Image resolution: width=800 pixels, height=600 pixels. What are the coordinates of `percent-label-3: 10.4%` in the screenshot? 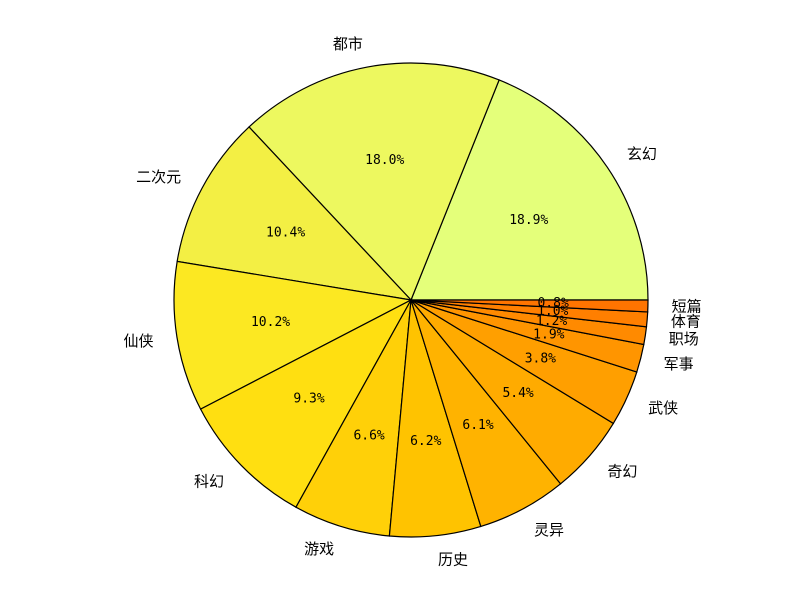 It's located at (285, 232).